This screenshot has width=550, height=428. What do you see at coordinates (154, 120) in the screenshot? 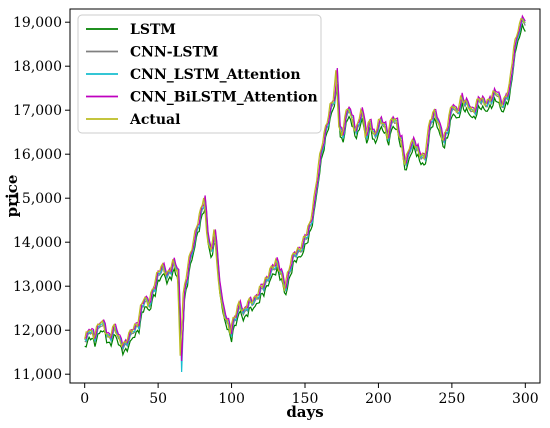
I see `legend-label: Actual` at bounding box center [154, 120].